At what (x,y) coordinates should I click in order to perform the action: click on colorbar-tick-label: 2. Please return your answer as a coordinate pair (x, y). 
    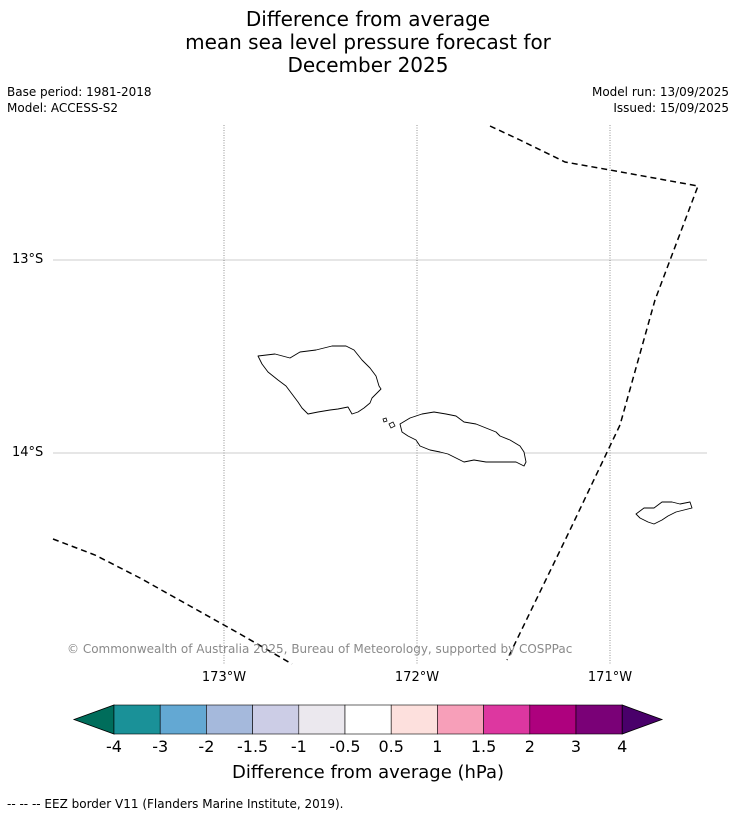
    Looking at the image, I should click on (529, 746).